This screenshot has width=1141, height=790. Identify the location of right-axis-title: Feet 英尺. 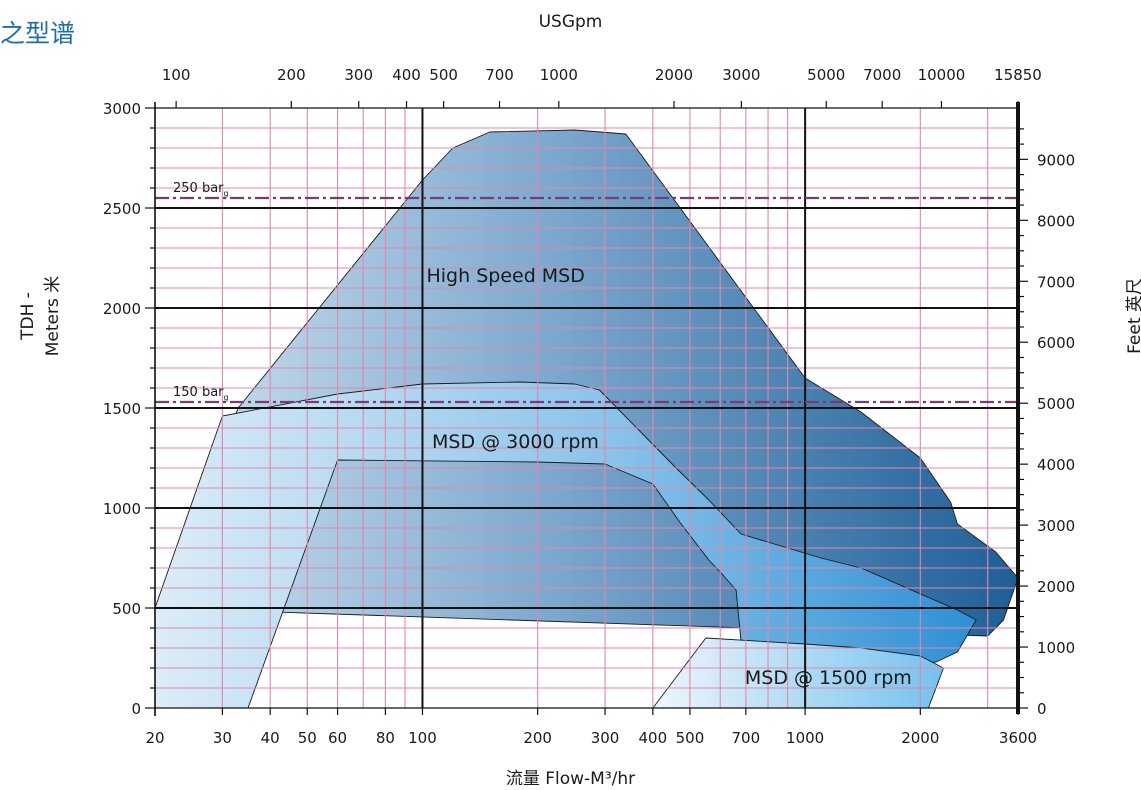
(1133, 316).